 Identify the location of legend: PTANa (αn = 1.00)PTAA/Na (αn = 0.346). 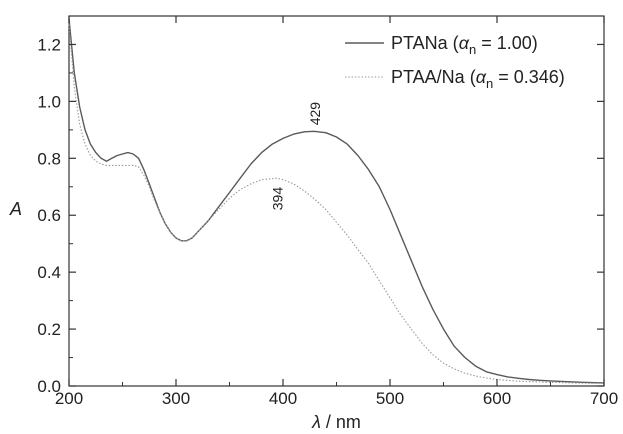
(455, 62).